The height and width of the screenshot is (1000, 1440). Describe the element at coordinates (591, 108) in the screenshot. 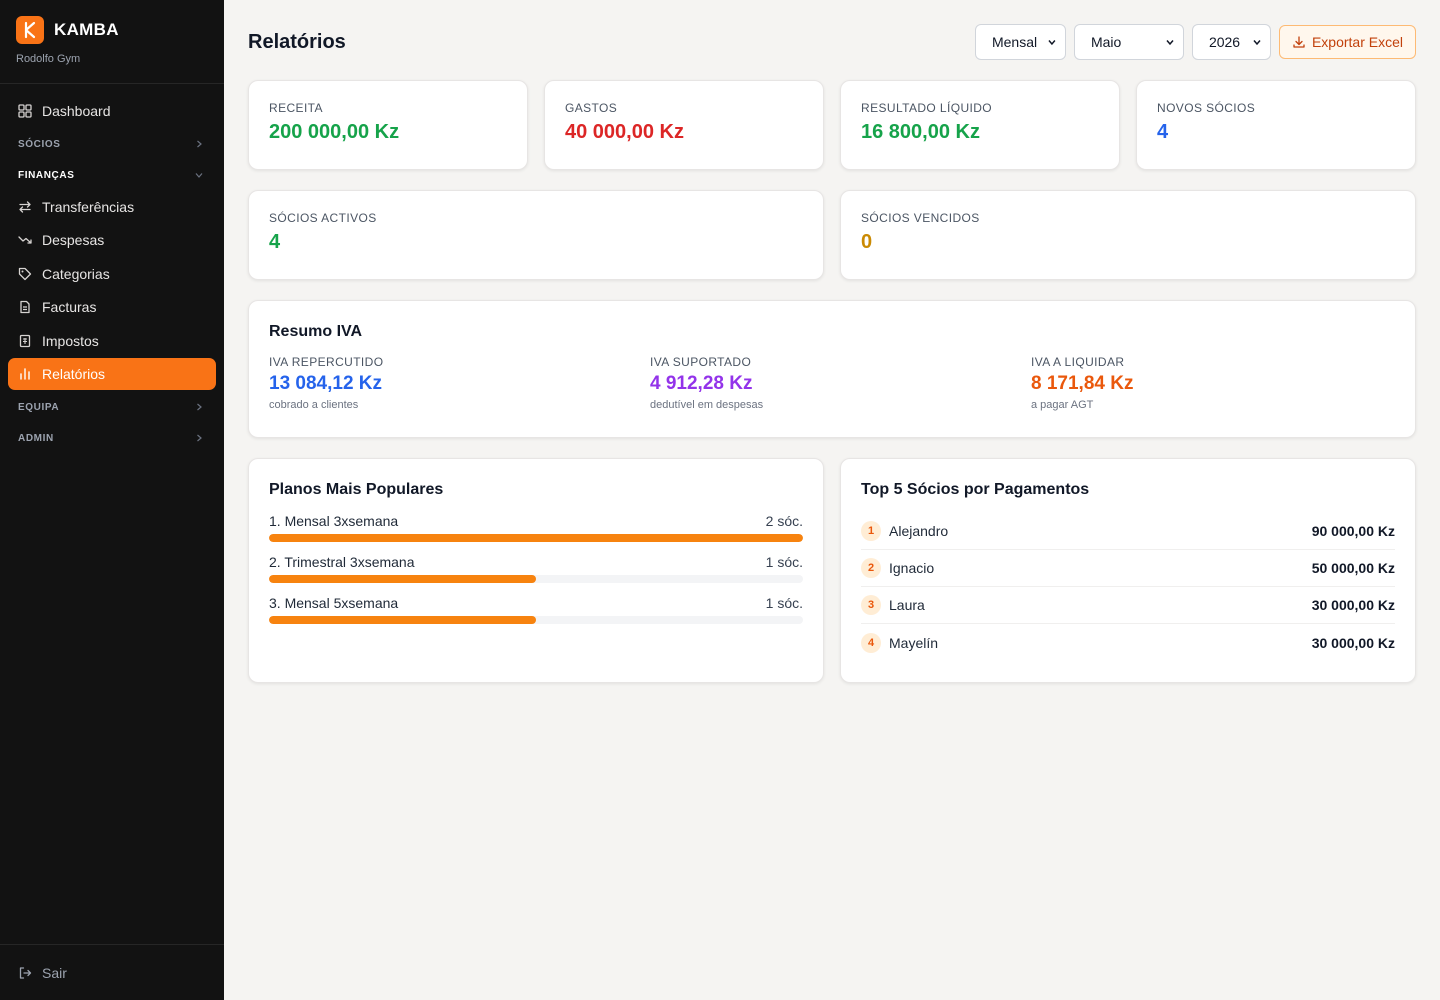

I see `stat-label: GASTOS` at that location.